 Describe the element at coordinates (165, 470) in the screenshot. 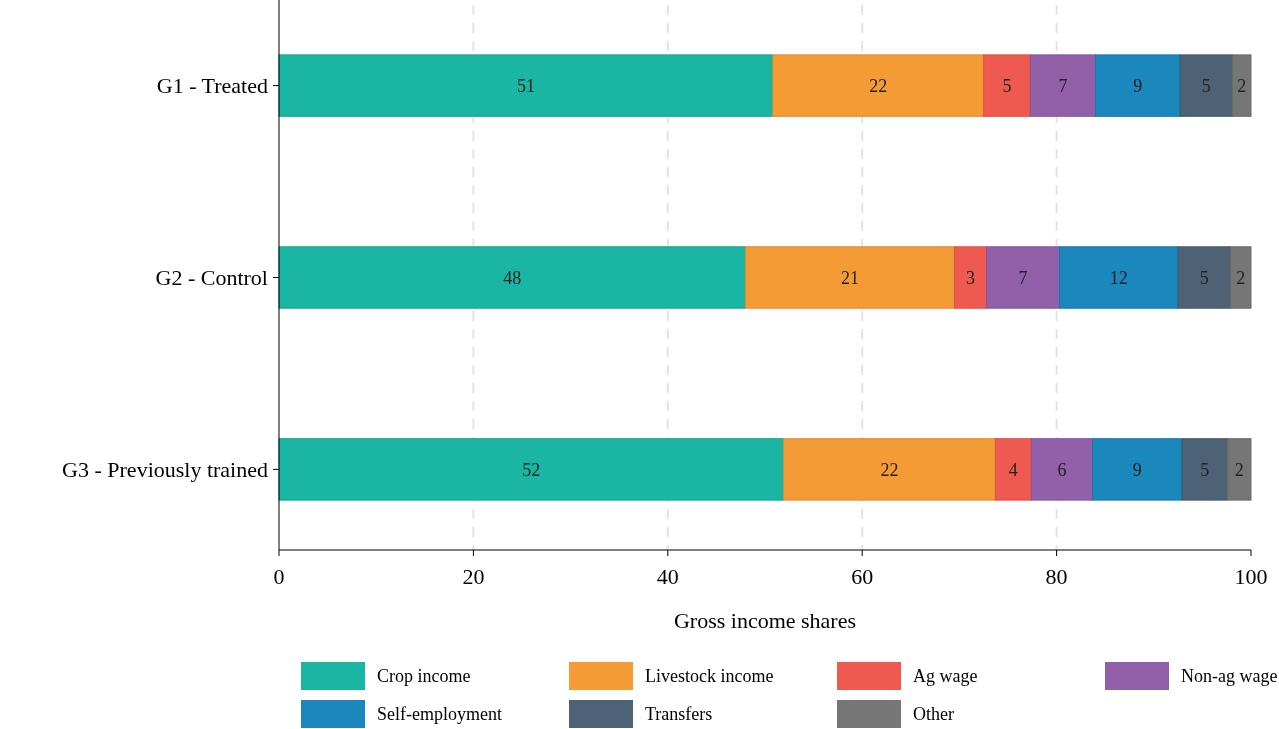

I see `y-tick-label: G3 - Previously trained` at that location.